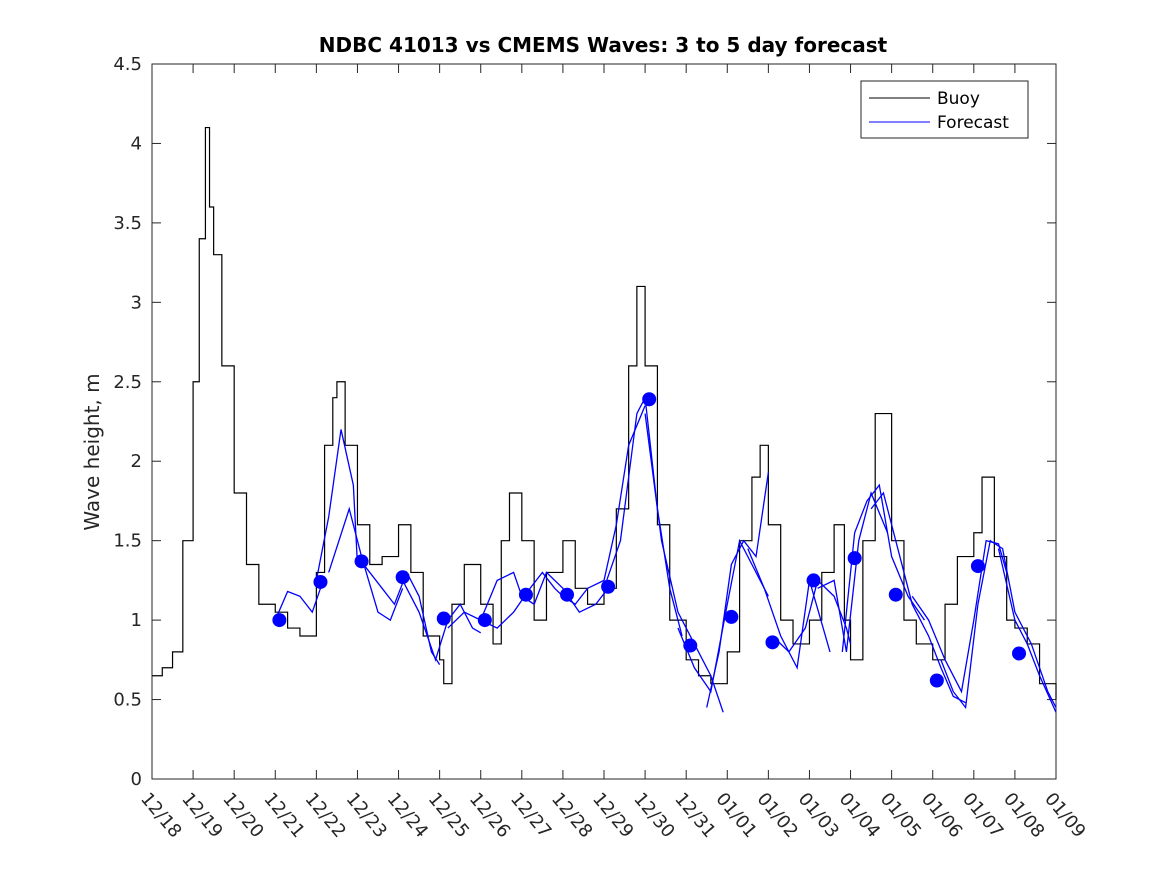 Image resolution: width=1167 pixels, height=875 pixels. I want to click on legend-buoy-label: Buoy, so click(958, 99).